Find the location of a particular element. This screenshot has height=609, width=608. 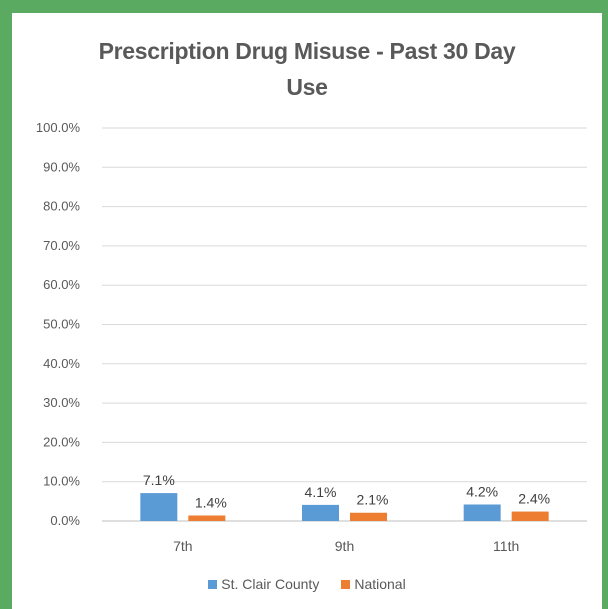

data-label: 2.4% is located at coordinates (534, 499).